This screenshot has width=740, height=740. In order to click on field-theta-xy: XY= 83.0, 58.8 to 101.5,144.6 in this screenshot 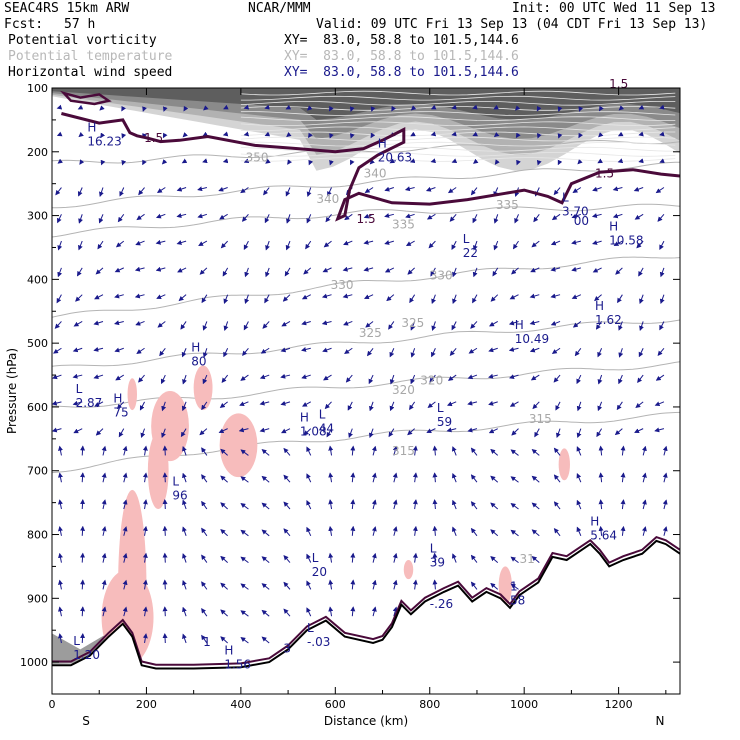, I will do `click(401, 56)`.